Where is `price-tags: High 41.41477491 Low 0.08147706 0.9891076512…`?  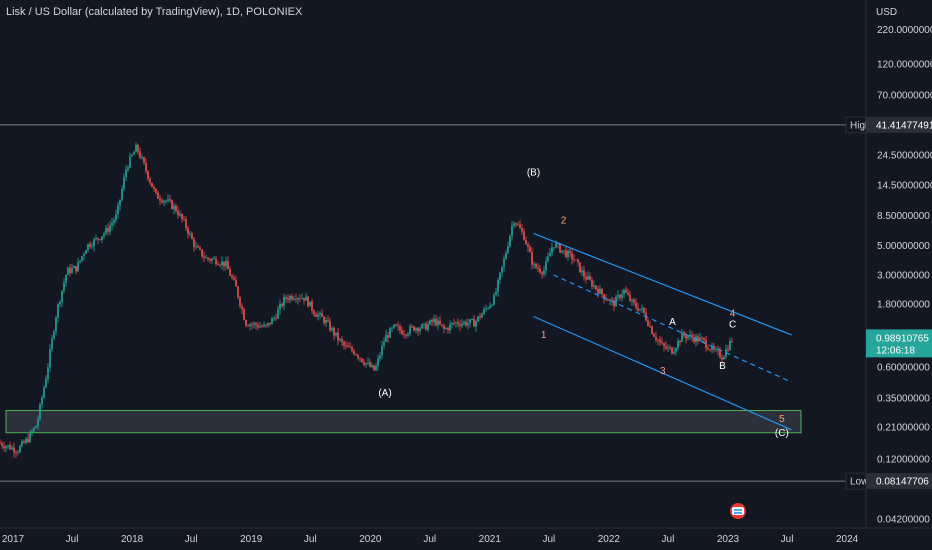
price-tags: High 41.41477491 Low 0.08147706 0.9891076512… is located at coordinates (888, 303).